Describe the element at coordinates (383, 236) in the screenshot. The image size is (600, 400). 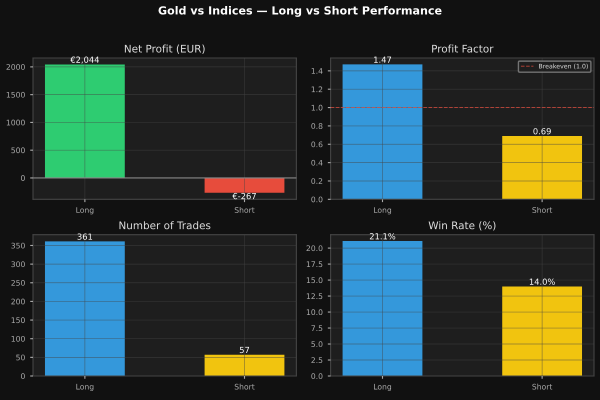
I see `data-label: 21.1%` at that location.